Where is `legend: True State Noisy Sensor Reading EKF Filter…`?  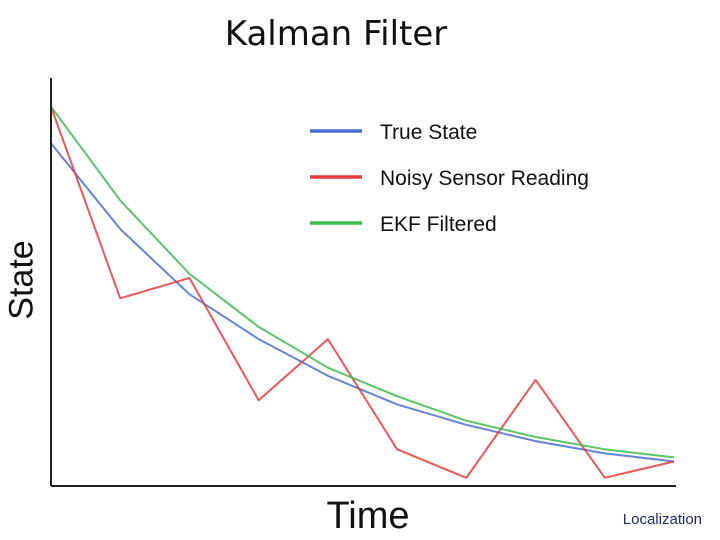 legend: True State Noisy Sensor Reading EKF Filter… is located at coordinates (449, 178).